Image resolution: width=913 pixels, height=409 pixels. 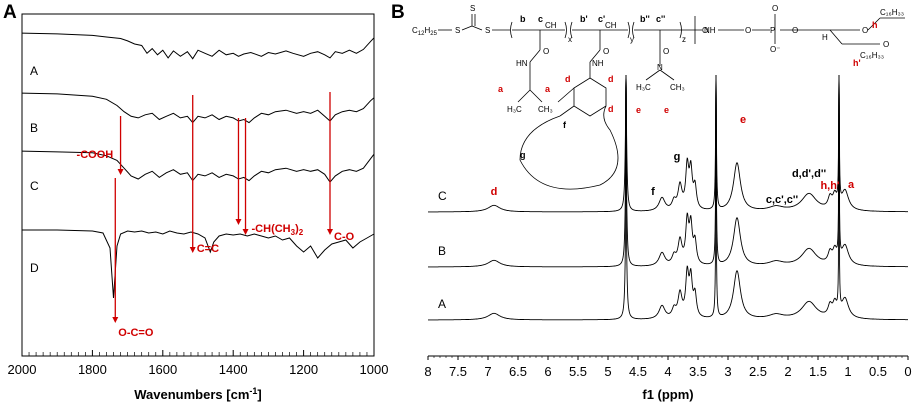 What do you see at coordinates (775, 49) in the screenshot?
I see `atom-label: O⁻` at bounding box center [775, 49].